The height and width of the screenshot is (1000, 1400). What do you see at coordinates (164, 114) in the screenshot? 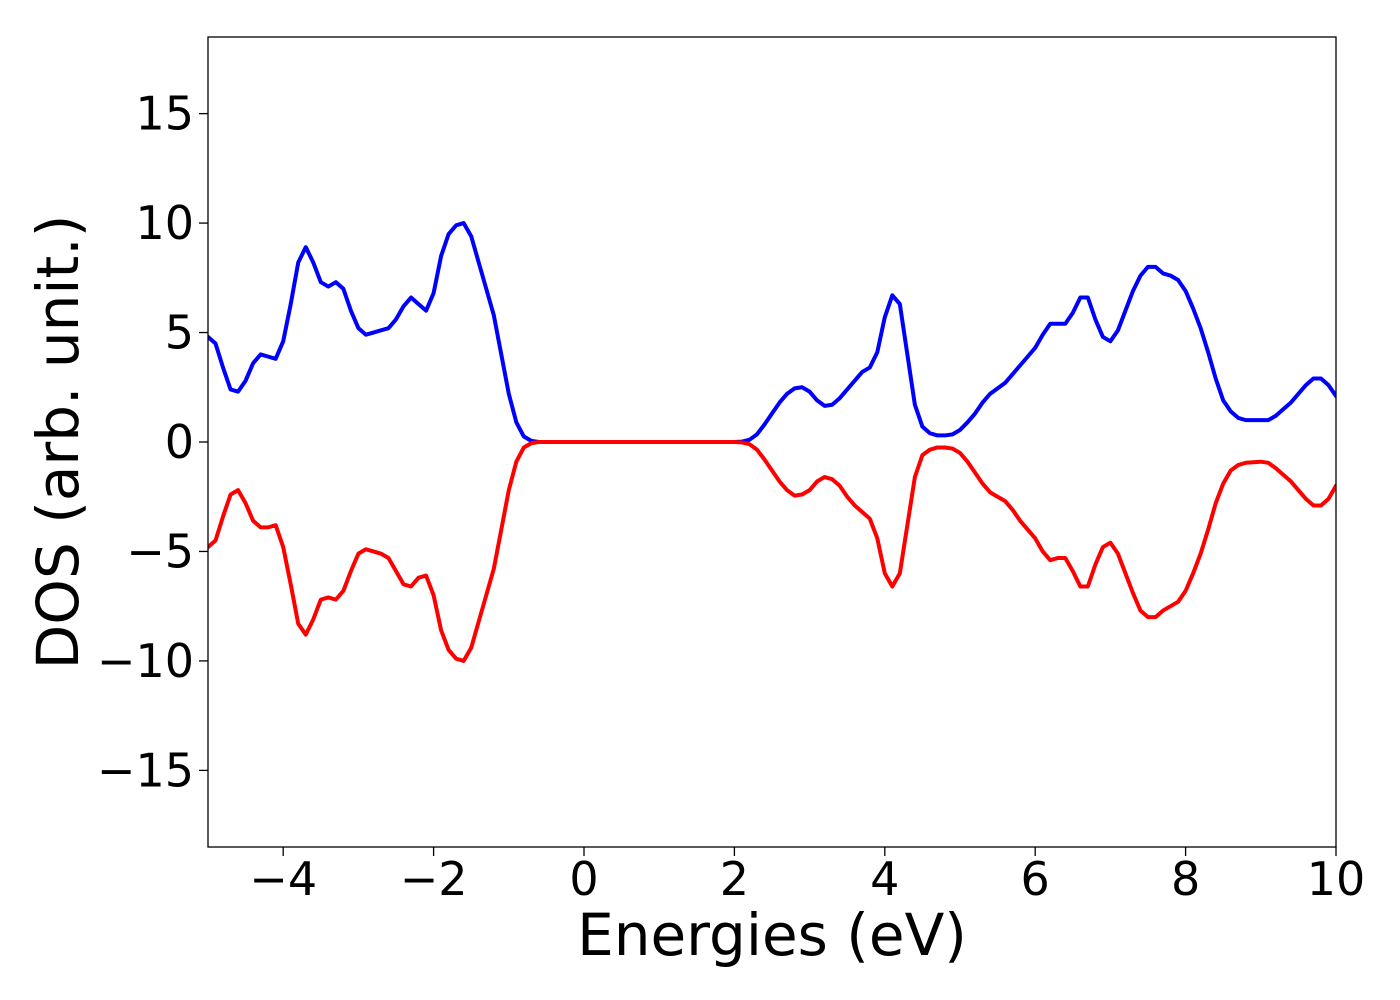
I see `y-tick-label: 15` at bounding box center [164, 114].